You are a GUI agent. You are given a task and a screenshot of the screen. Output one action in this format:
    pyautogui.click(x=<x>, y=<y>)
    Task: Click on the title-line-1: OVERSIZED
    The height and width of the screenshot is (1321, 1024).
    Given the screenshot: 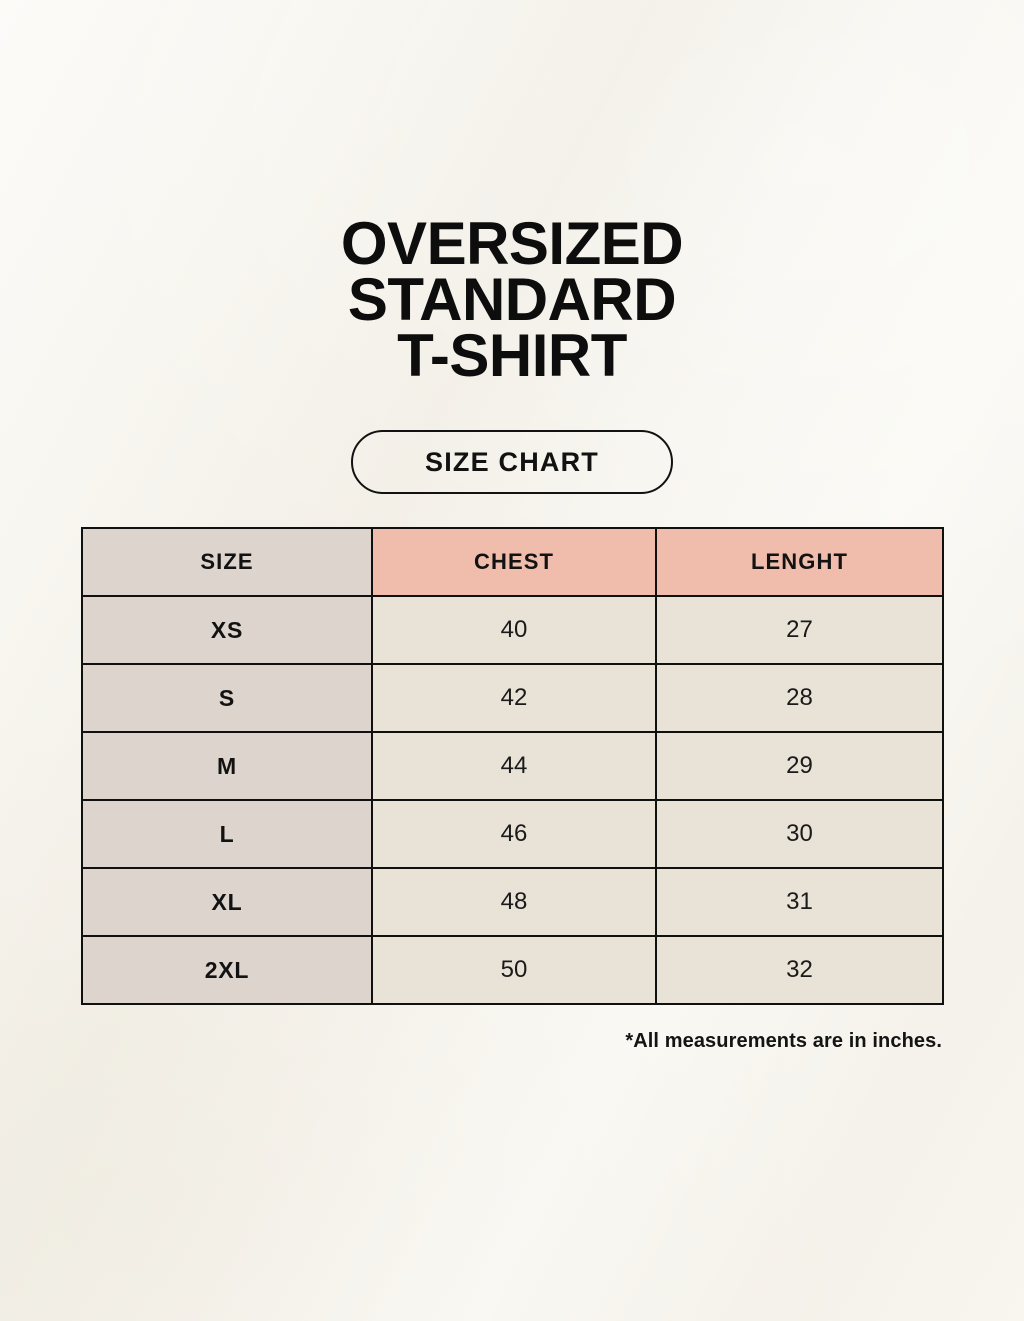 What is the action you would take?
    pyautogui.click(x=512, y=243)
    